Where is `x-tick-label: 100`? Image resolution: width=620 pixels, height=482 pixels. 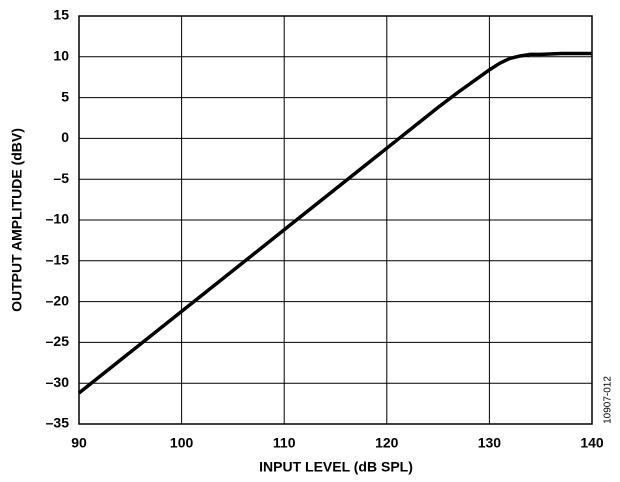
x-tick-label: 100 is located at coordinates (182, 443).